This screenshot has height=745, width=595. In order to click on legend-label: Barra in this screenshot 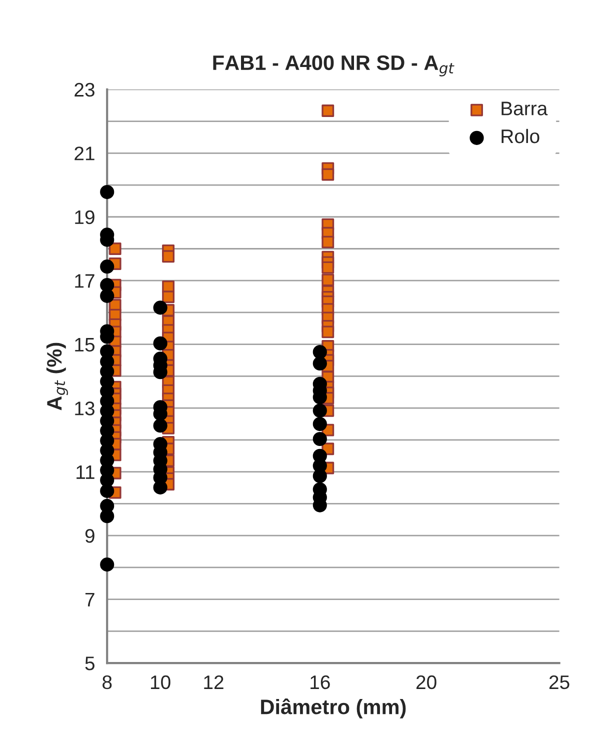, I will do `click(525, 109)`.